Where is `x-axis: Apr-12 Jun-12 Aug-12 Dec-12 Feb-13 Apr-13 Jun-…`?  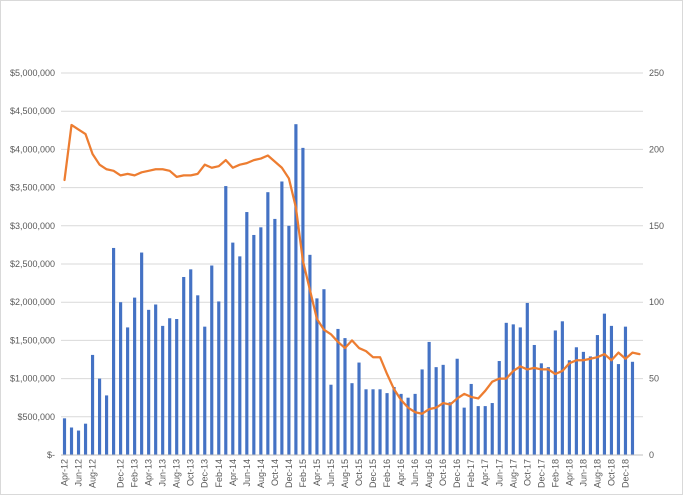 x-axis: Apr-12 Jun-12 Aug-12 Dec-12 Feb-13 Apr-13 Jun-… is located at coordinates (351, 471).